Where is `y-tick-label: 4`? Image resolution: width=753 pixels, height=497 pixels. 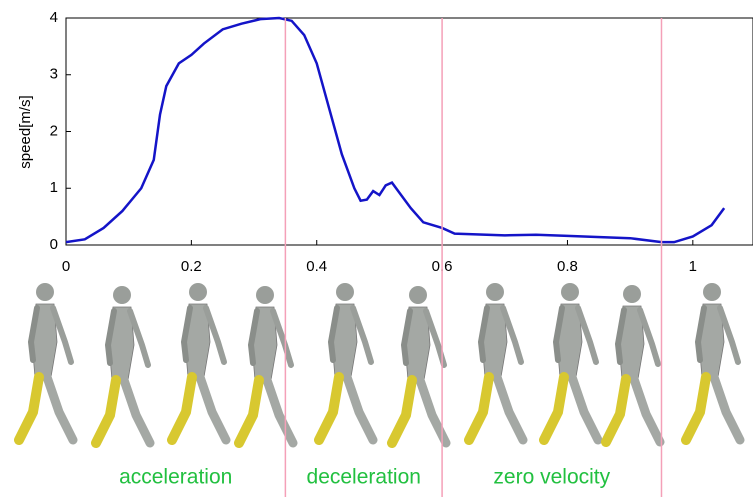 y-tick-label: 4 is located at coordinates (54, 17).